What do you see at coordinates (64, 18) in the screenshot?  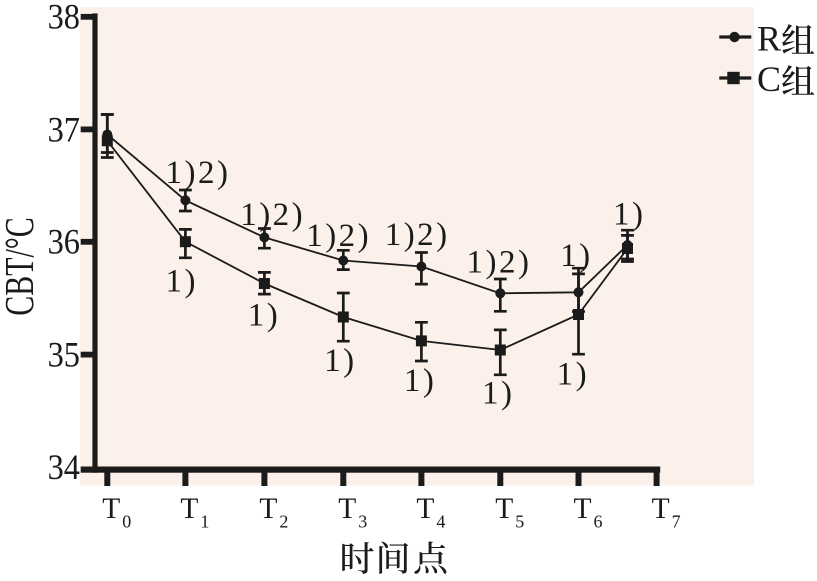 I see `svg-text: 38` at bounding box center [64, 18].